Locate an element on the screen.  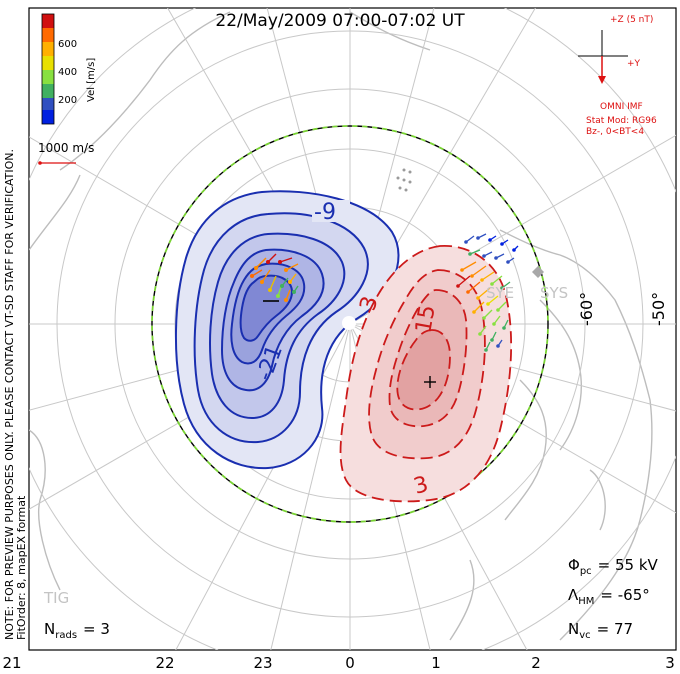
stat-n-rads: Nrads = 3 is located at coordinates (77, 630).